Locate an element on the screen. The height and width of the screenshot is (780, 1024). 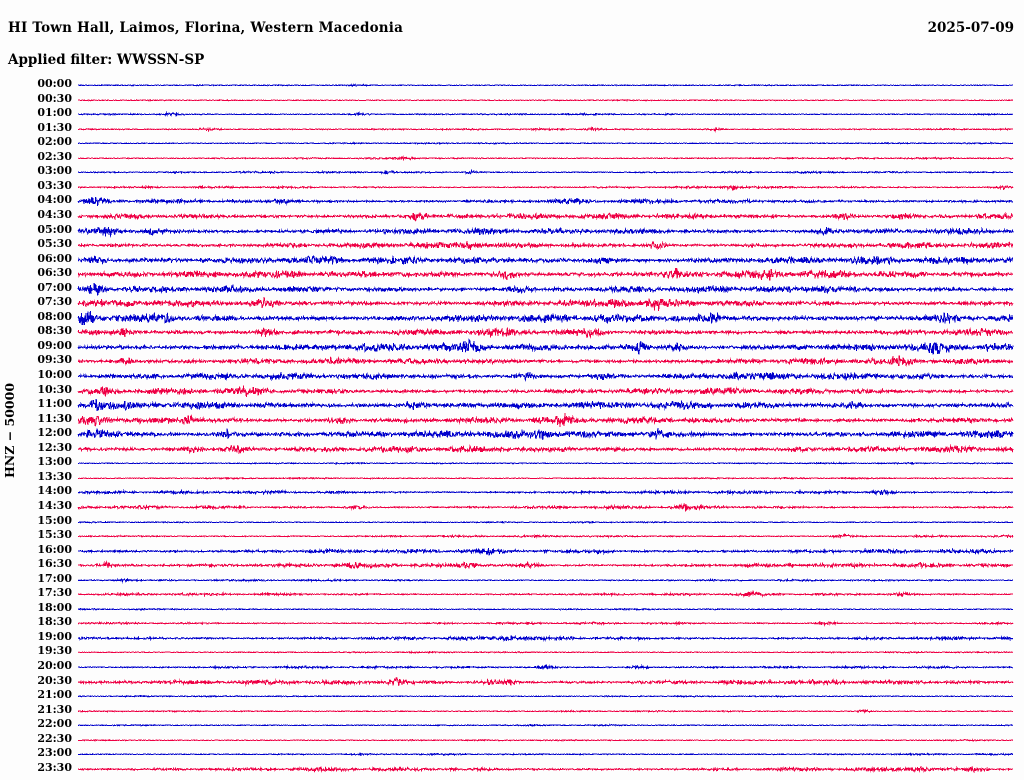
time-axis-tick-label: 20:00 is located at coordinates (54, 665).